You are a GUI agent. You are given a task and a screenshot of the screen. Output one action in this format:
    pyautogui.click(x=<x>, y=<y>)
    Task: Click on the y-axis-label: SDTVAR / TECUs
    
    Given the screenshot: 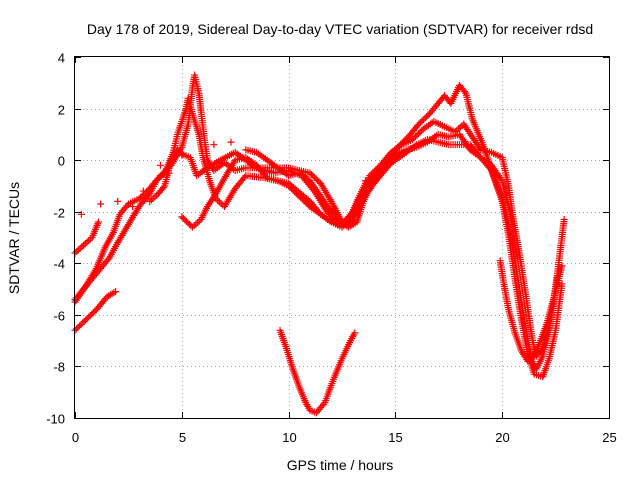 What is the action you would take?
    pyautogui.click(x=14, y=238)
    